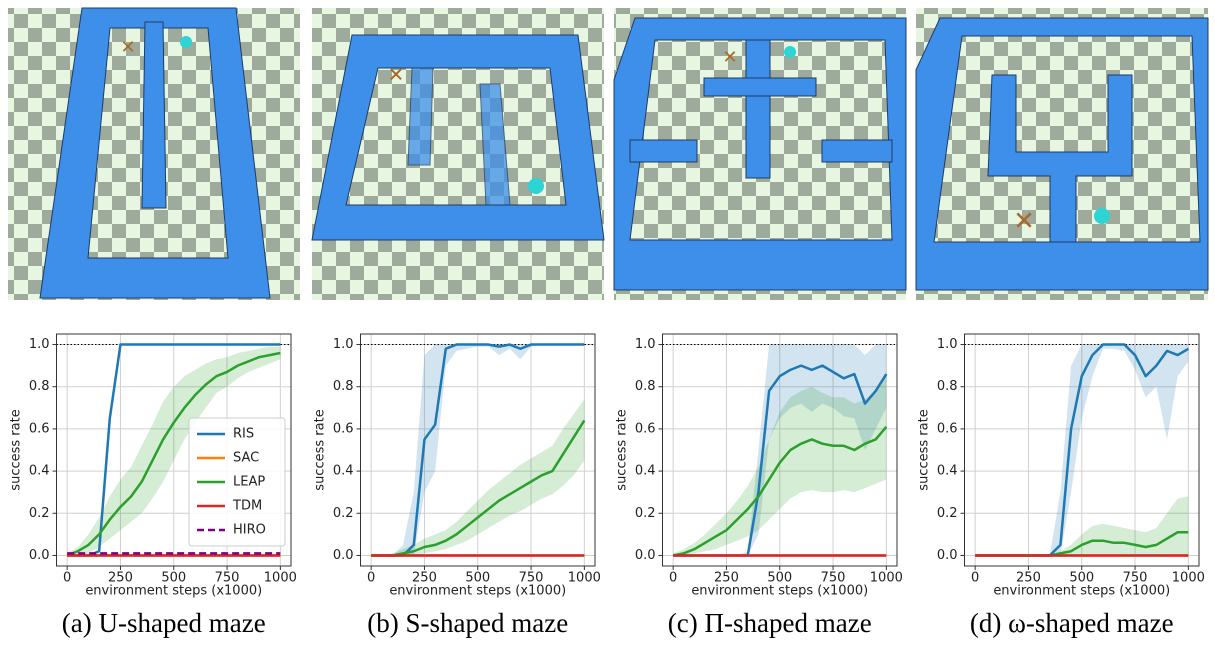 The width and height of the screenshot is (1215, 657). I want to click on legend-label: RIS, so click(243, 434).